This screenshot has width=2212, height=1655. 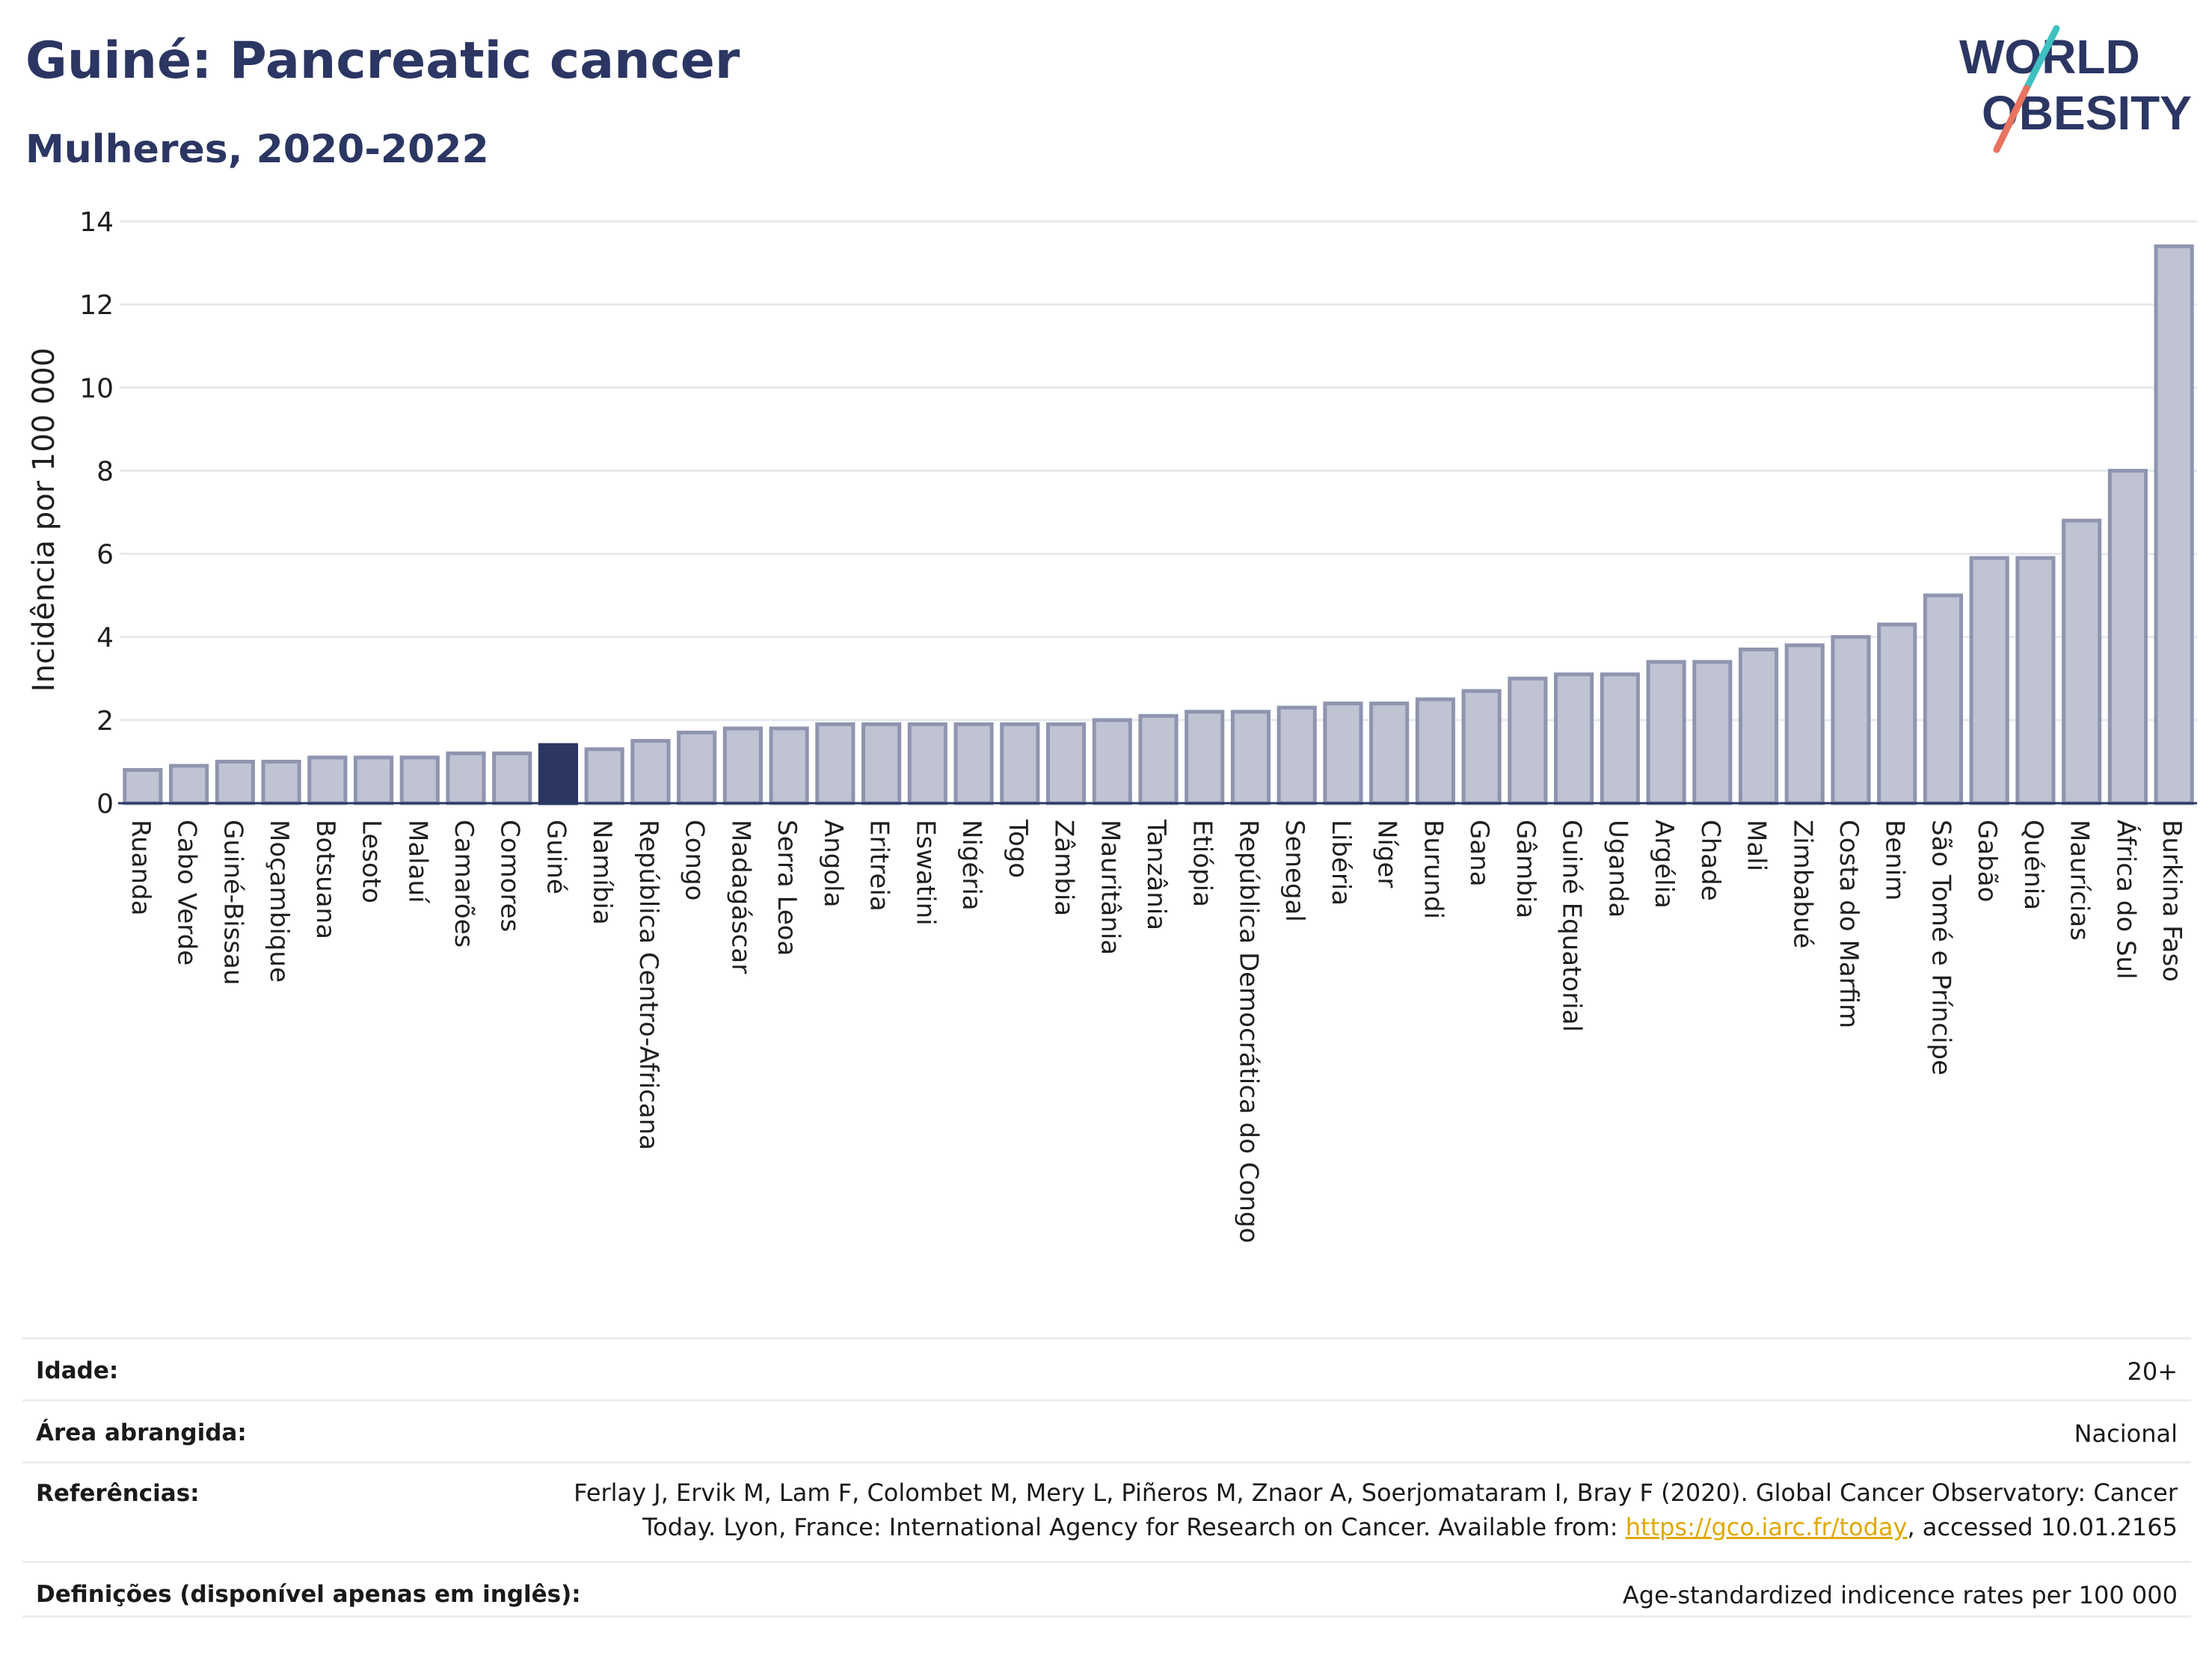 I want to click on y-tick-label: 6, so click(x=105, y=555).